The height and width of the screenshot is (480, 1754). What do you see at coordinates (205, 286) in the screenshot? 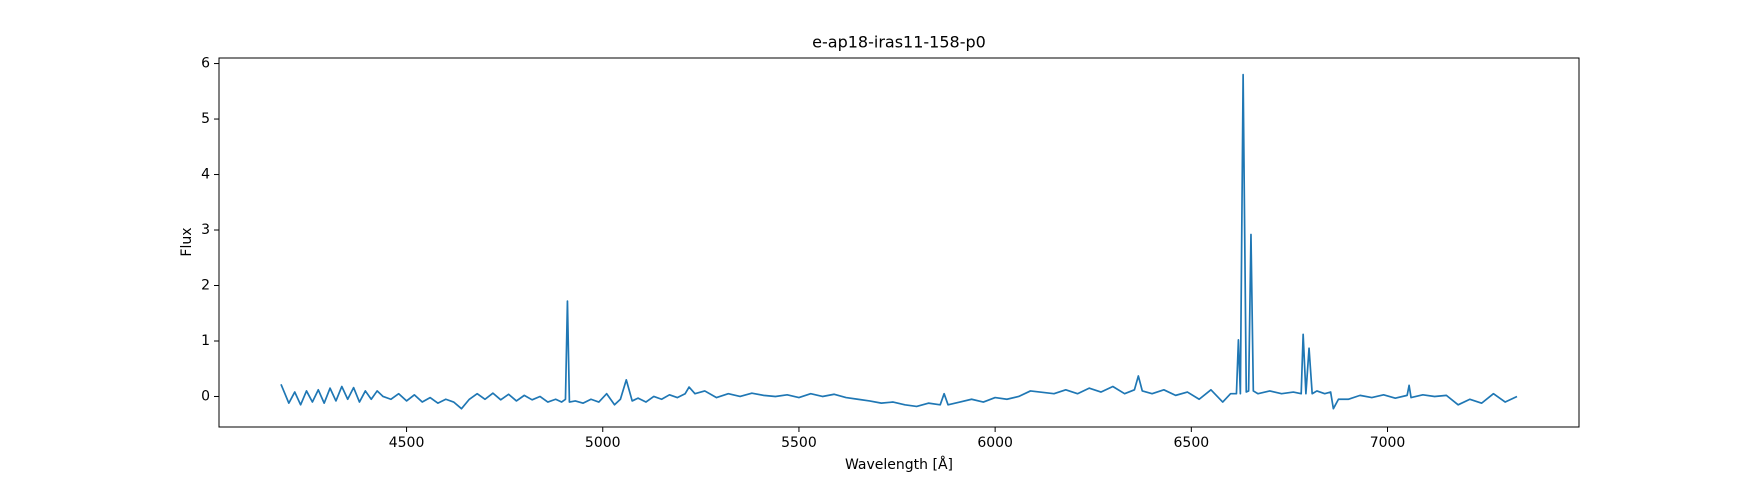
I see `y-tick-label: 2` at bounding box center [205, 286].